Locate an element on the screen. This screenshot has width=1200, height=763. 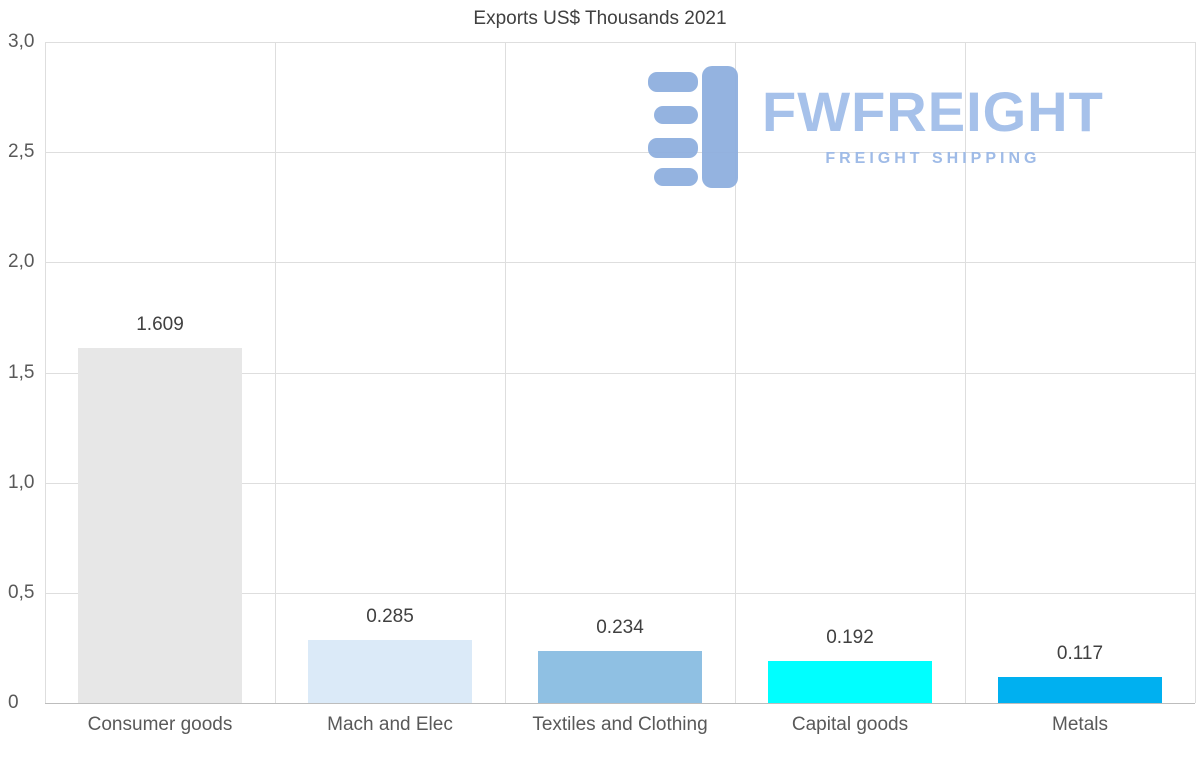
bar-value-label: 0.234 is located at coordinates (620, 628).